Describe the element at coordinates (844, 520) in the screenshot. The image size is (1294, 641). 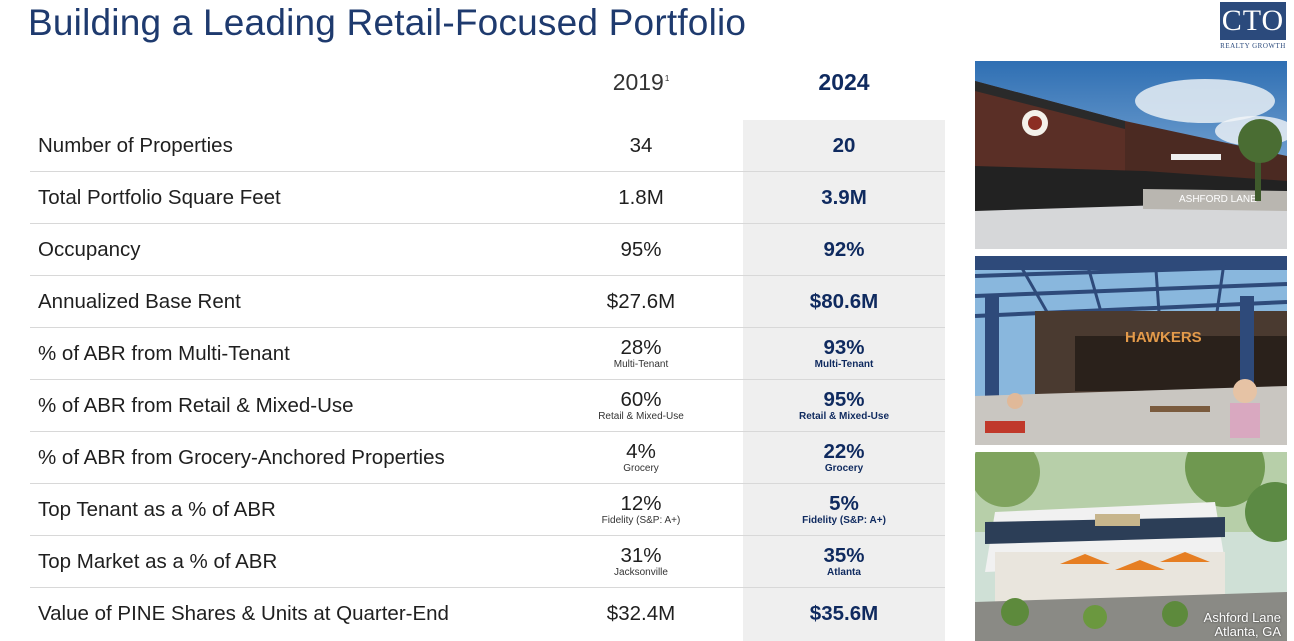
I see `sublabel-2024: Fidelity (S&P: A+)` at that location.